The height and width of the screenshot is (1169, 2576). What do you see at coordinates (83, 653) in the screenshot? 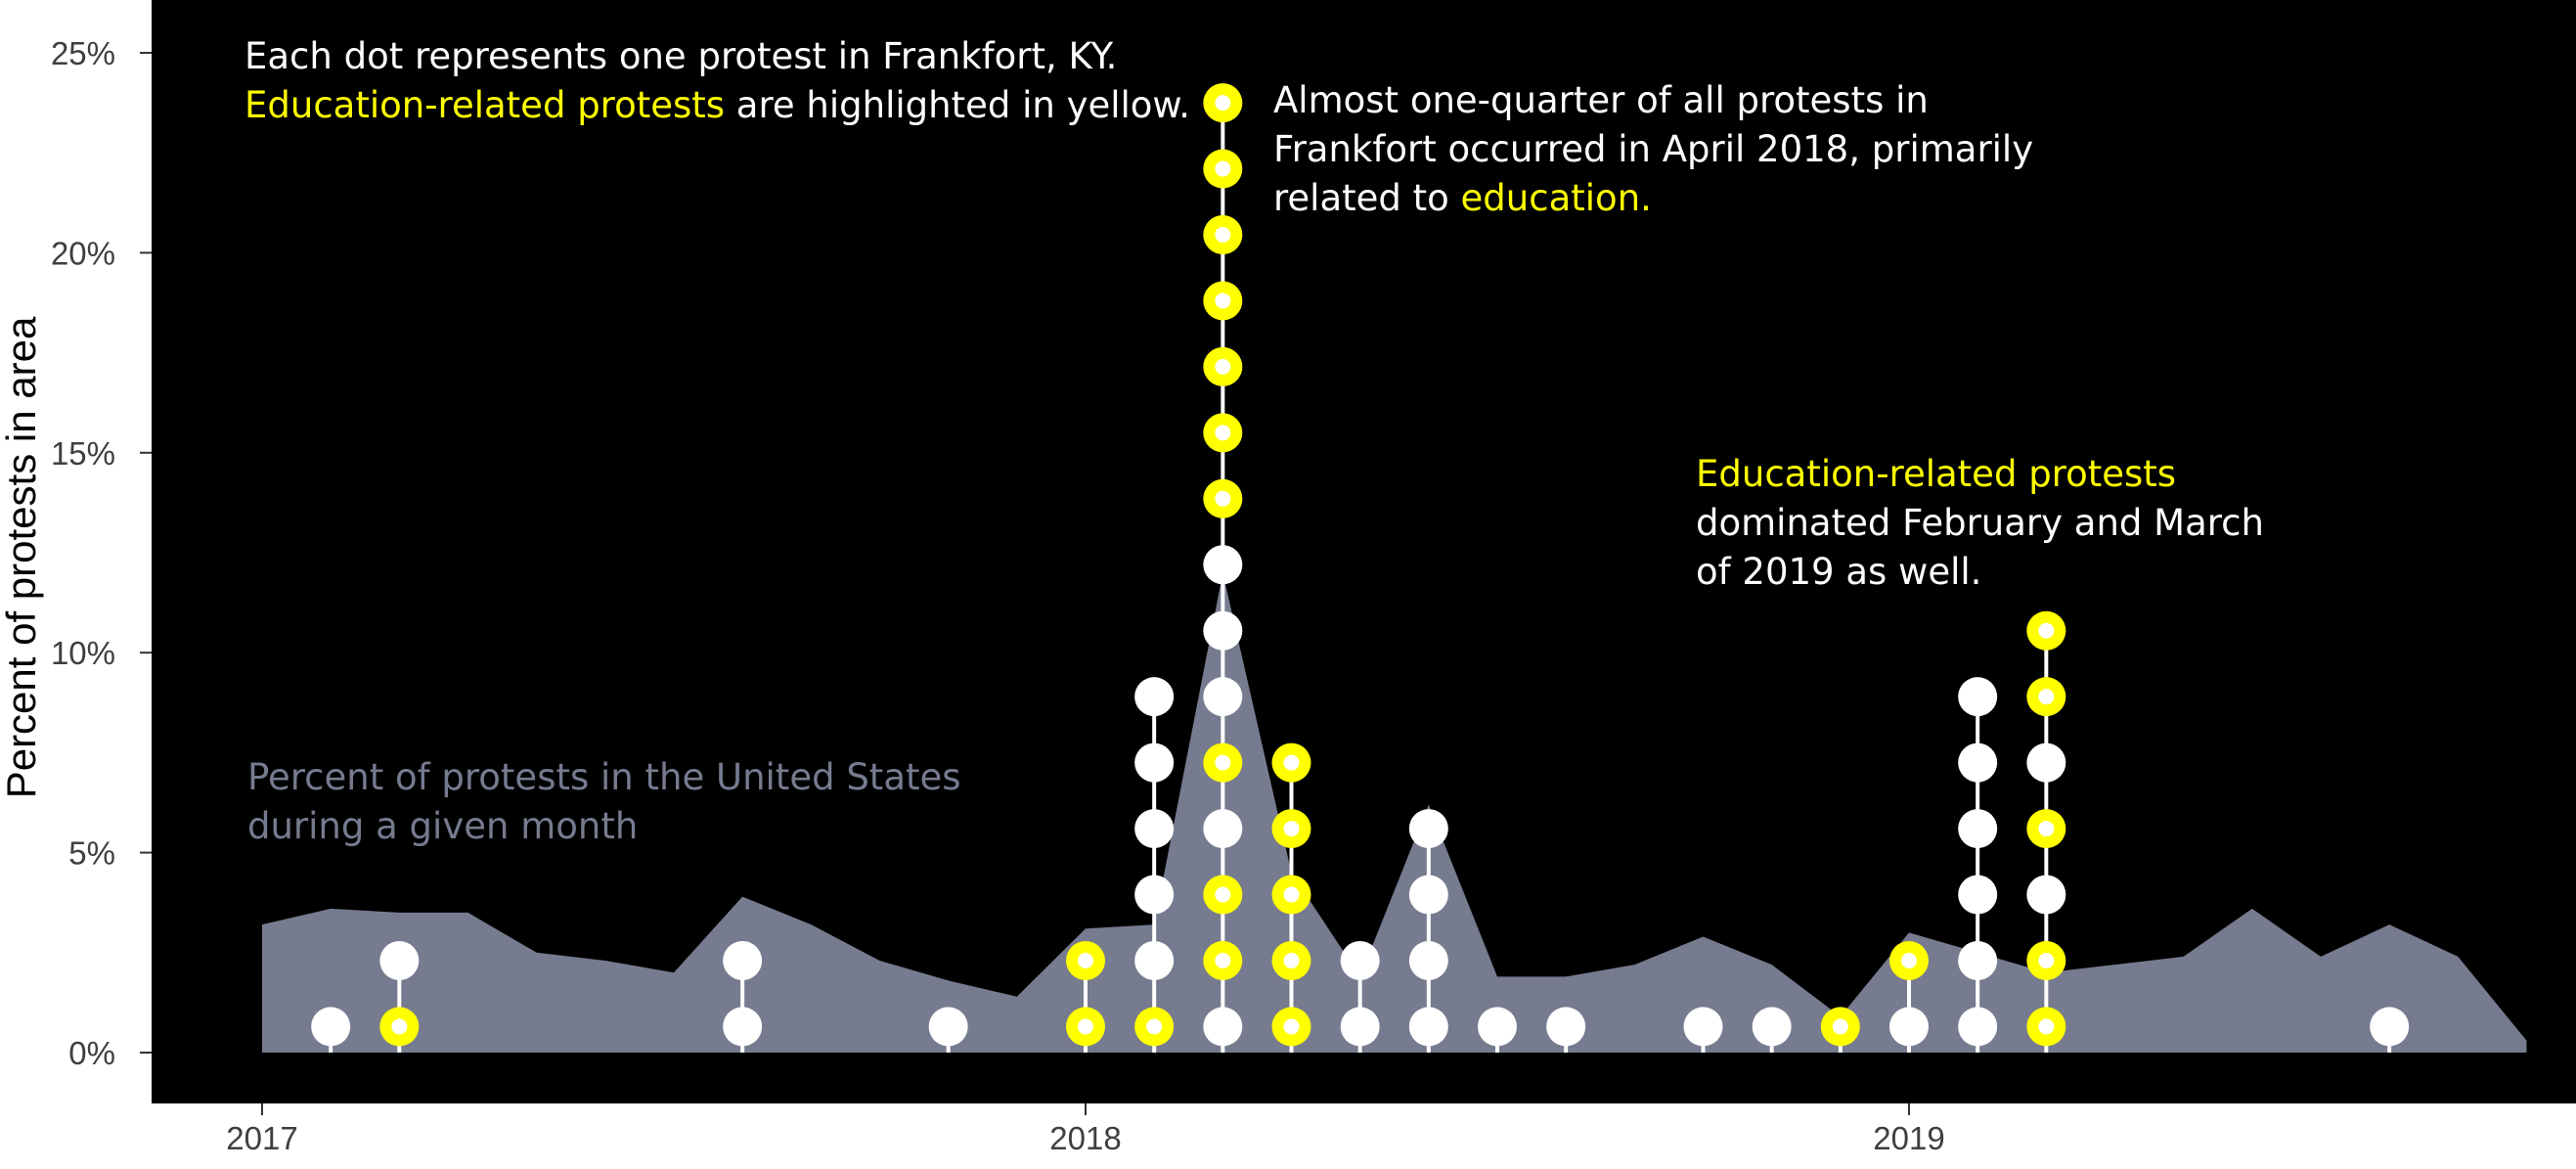
I see `y-tick-label: 10%` at bounding box center [83, 653].